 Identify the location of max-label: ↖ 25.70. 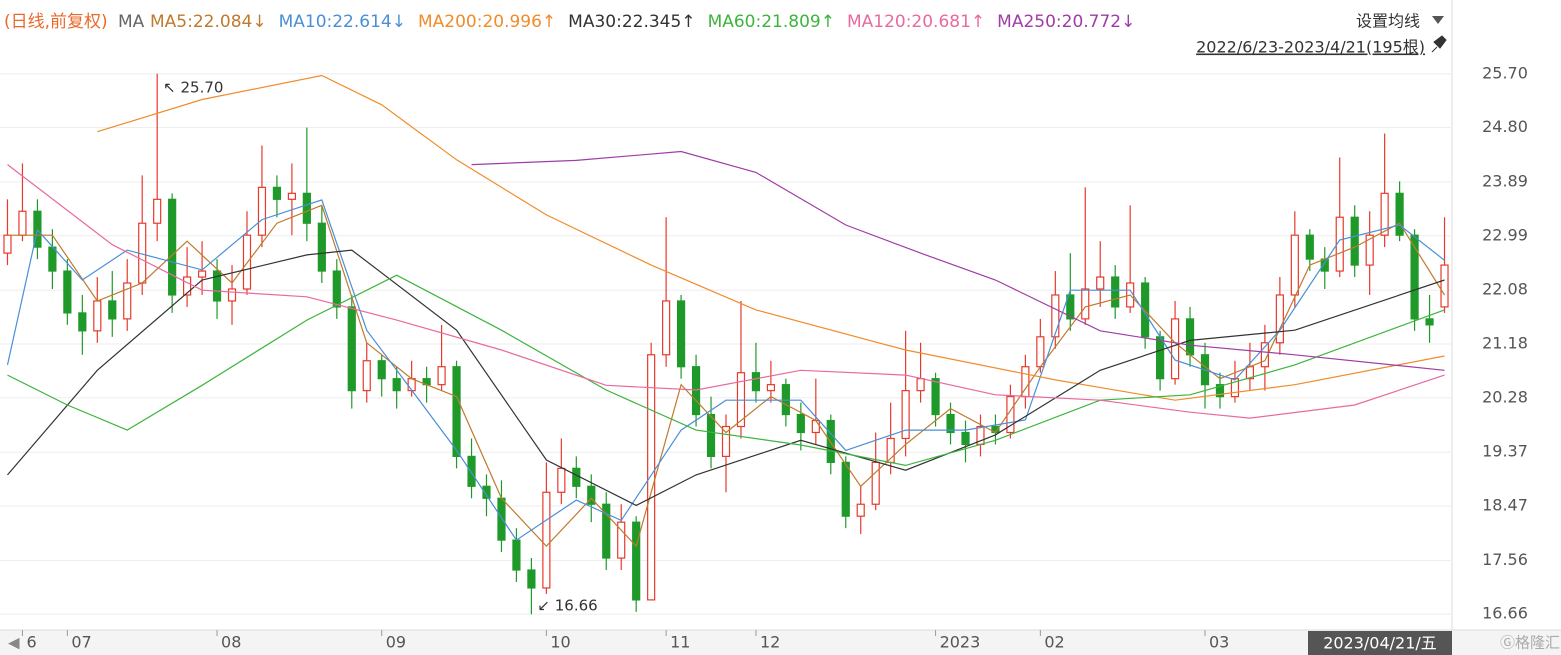
(193, 87).